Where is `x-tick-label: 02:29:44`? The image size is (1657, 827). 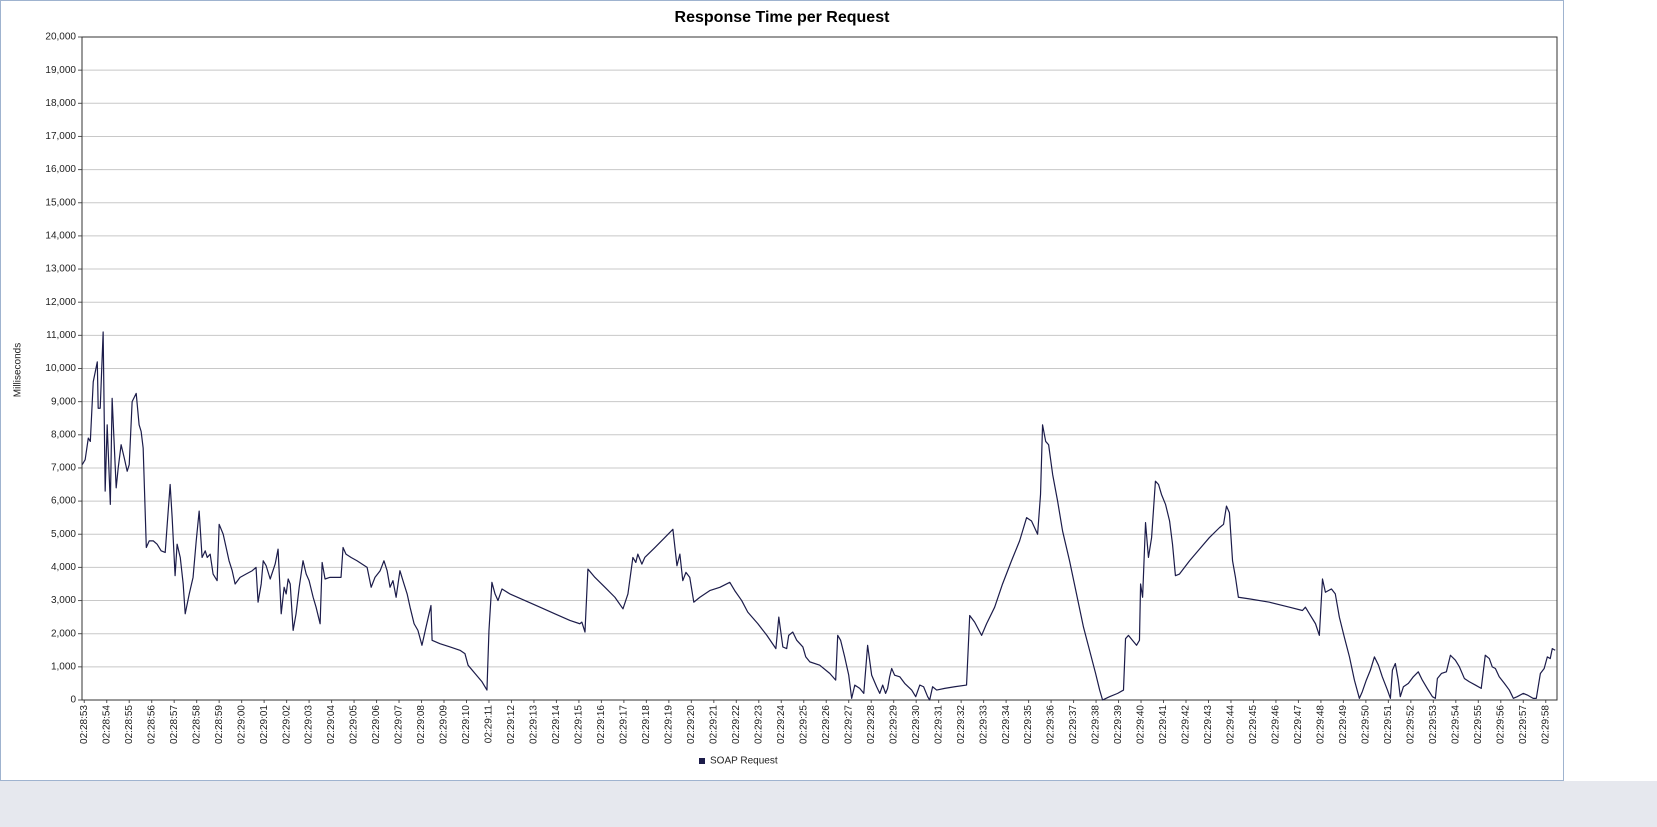
x-tick-label: 02:29:44 is located at coordinates (1231, 724).